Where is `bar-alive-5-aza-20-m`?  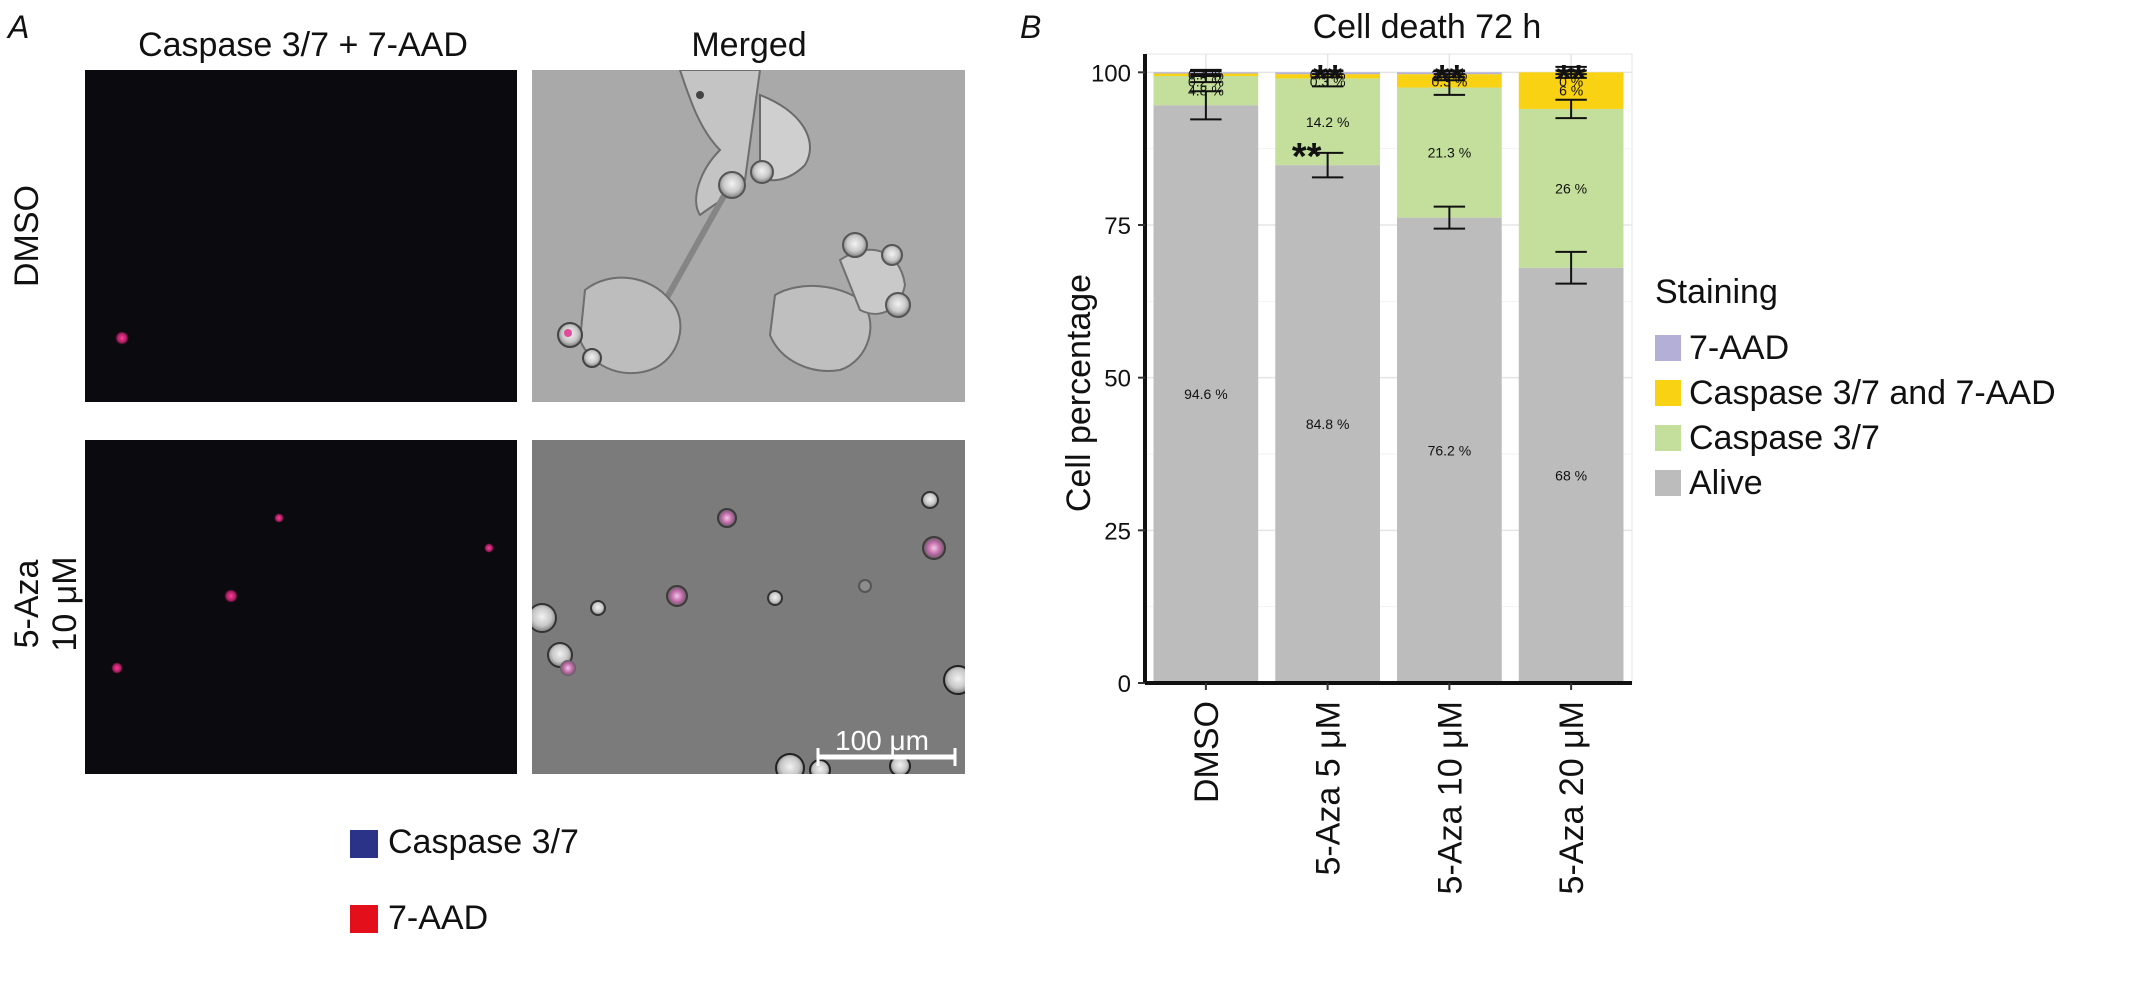
bar-alive-5-aza-20-m is located at coordinates (1571, 475).